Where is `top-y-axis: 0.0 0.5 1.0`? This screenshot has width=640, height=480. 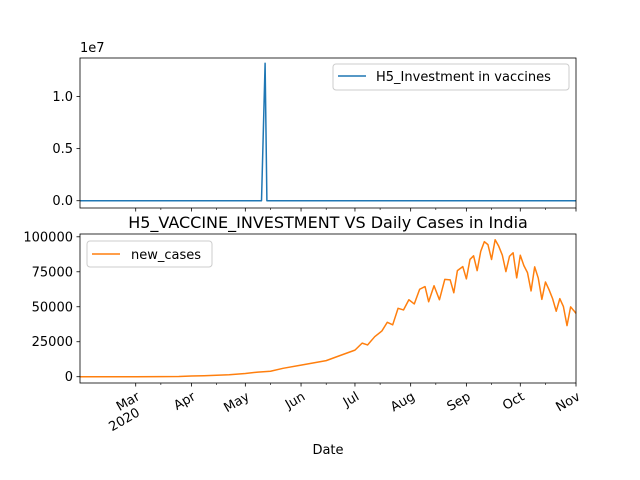 top-y-axis: 0.0 0.5 1.0 is located at coordinates (66, 149).